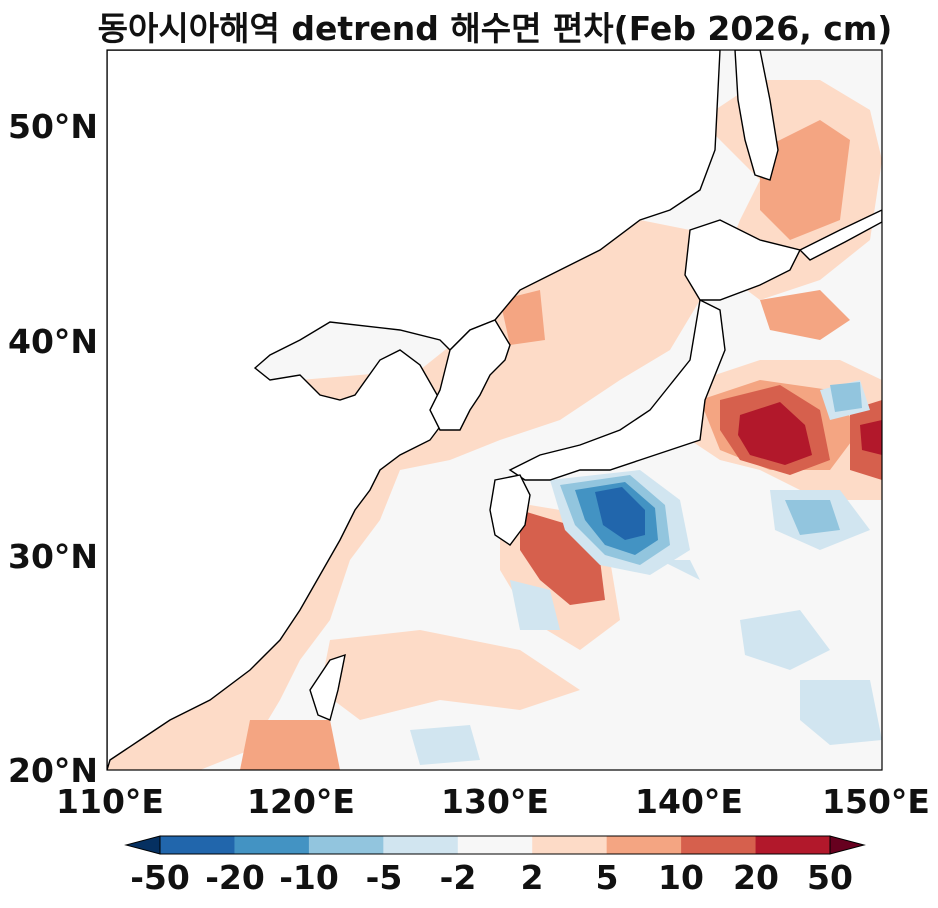 This screenshot has width=938, height=908. Describe the element at coordinates (830, 877) in the screenshot. I see `colorbar-label: 50` at that location.